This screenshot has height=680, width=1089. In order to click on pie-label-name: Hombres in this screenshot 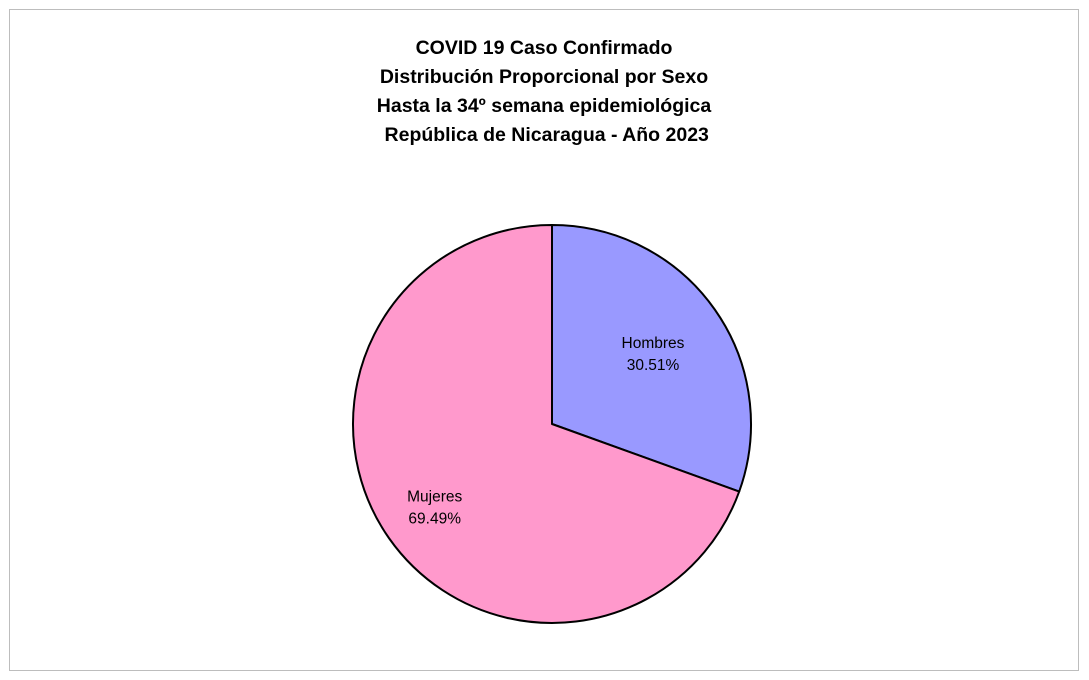, I will do `click(653, 343)`.